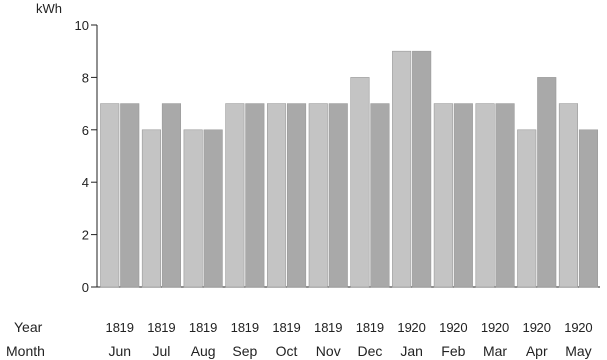 The image size is (607, 360). I want to click on month-label: Jan, so click(411, 351).